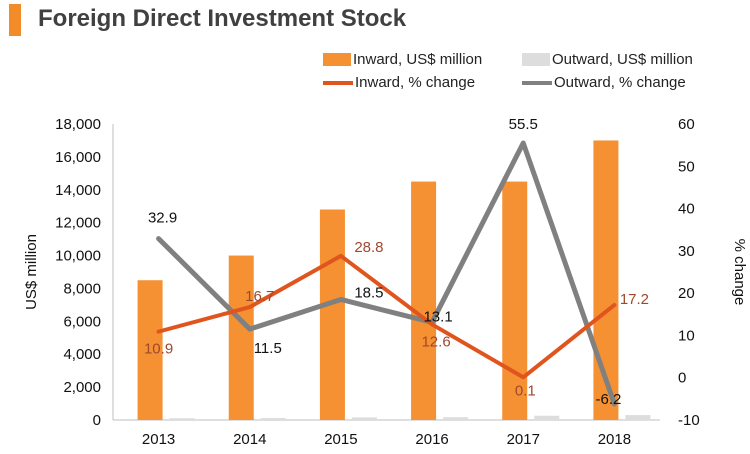 The image size is (750, 454). Describe the element at coordinates (158, 439) in the screenshot. I see `x-tick-label: 2013` at that location.